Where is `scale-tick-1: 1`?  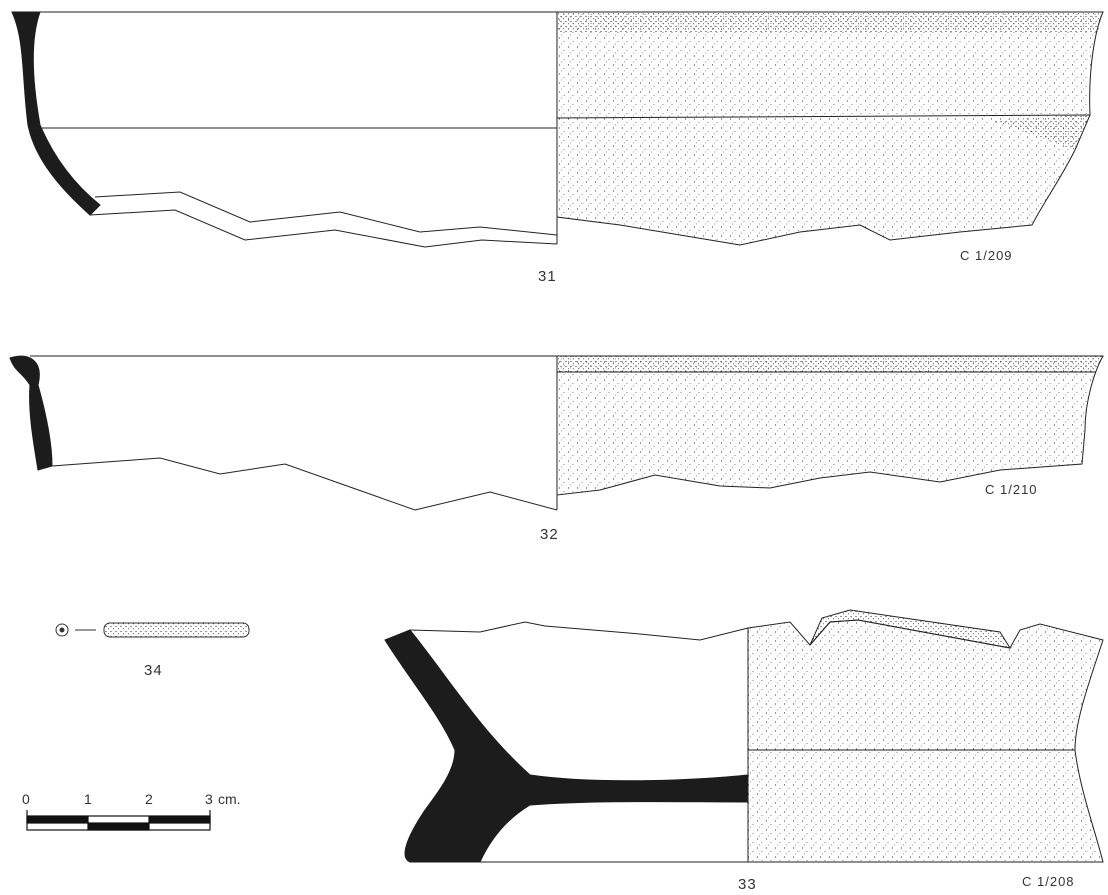
scale-tick-1: 1 is located at coordinates (88, 799).